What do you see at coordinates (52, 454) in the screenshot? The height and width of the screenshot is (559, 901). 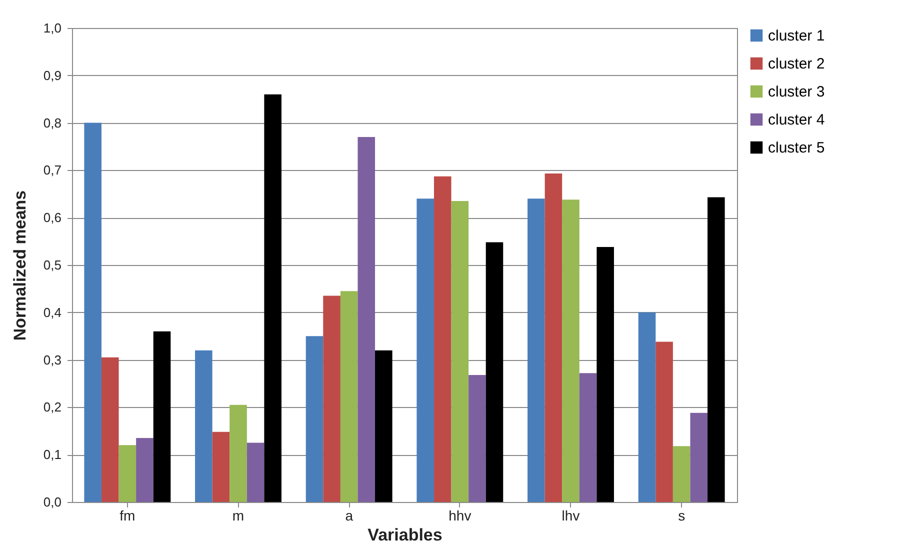 I see `y-tick-label: 0,1` at bounding box center [52, 454].